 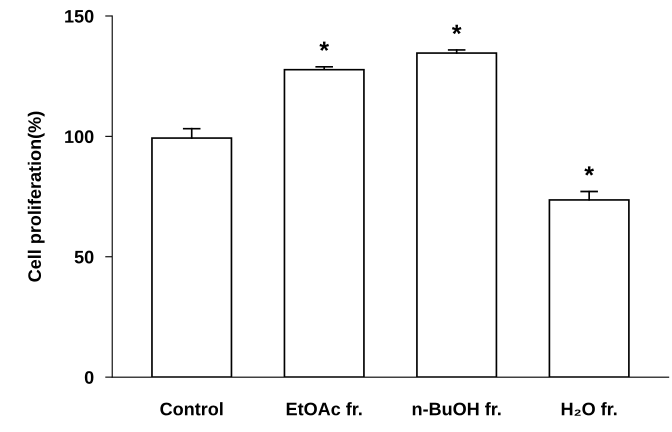 I want to click on x-tick-label: H₂O fr., so click(x=589, y=409).